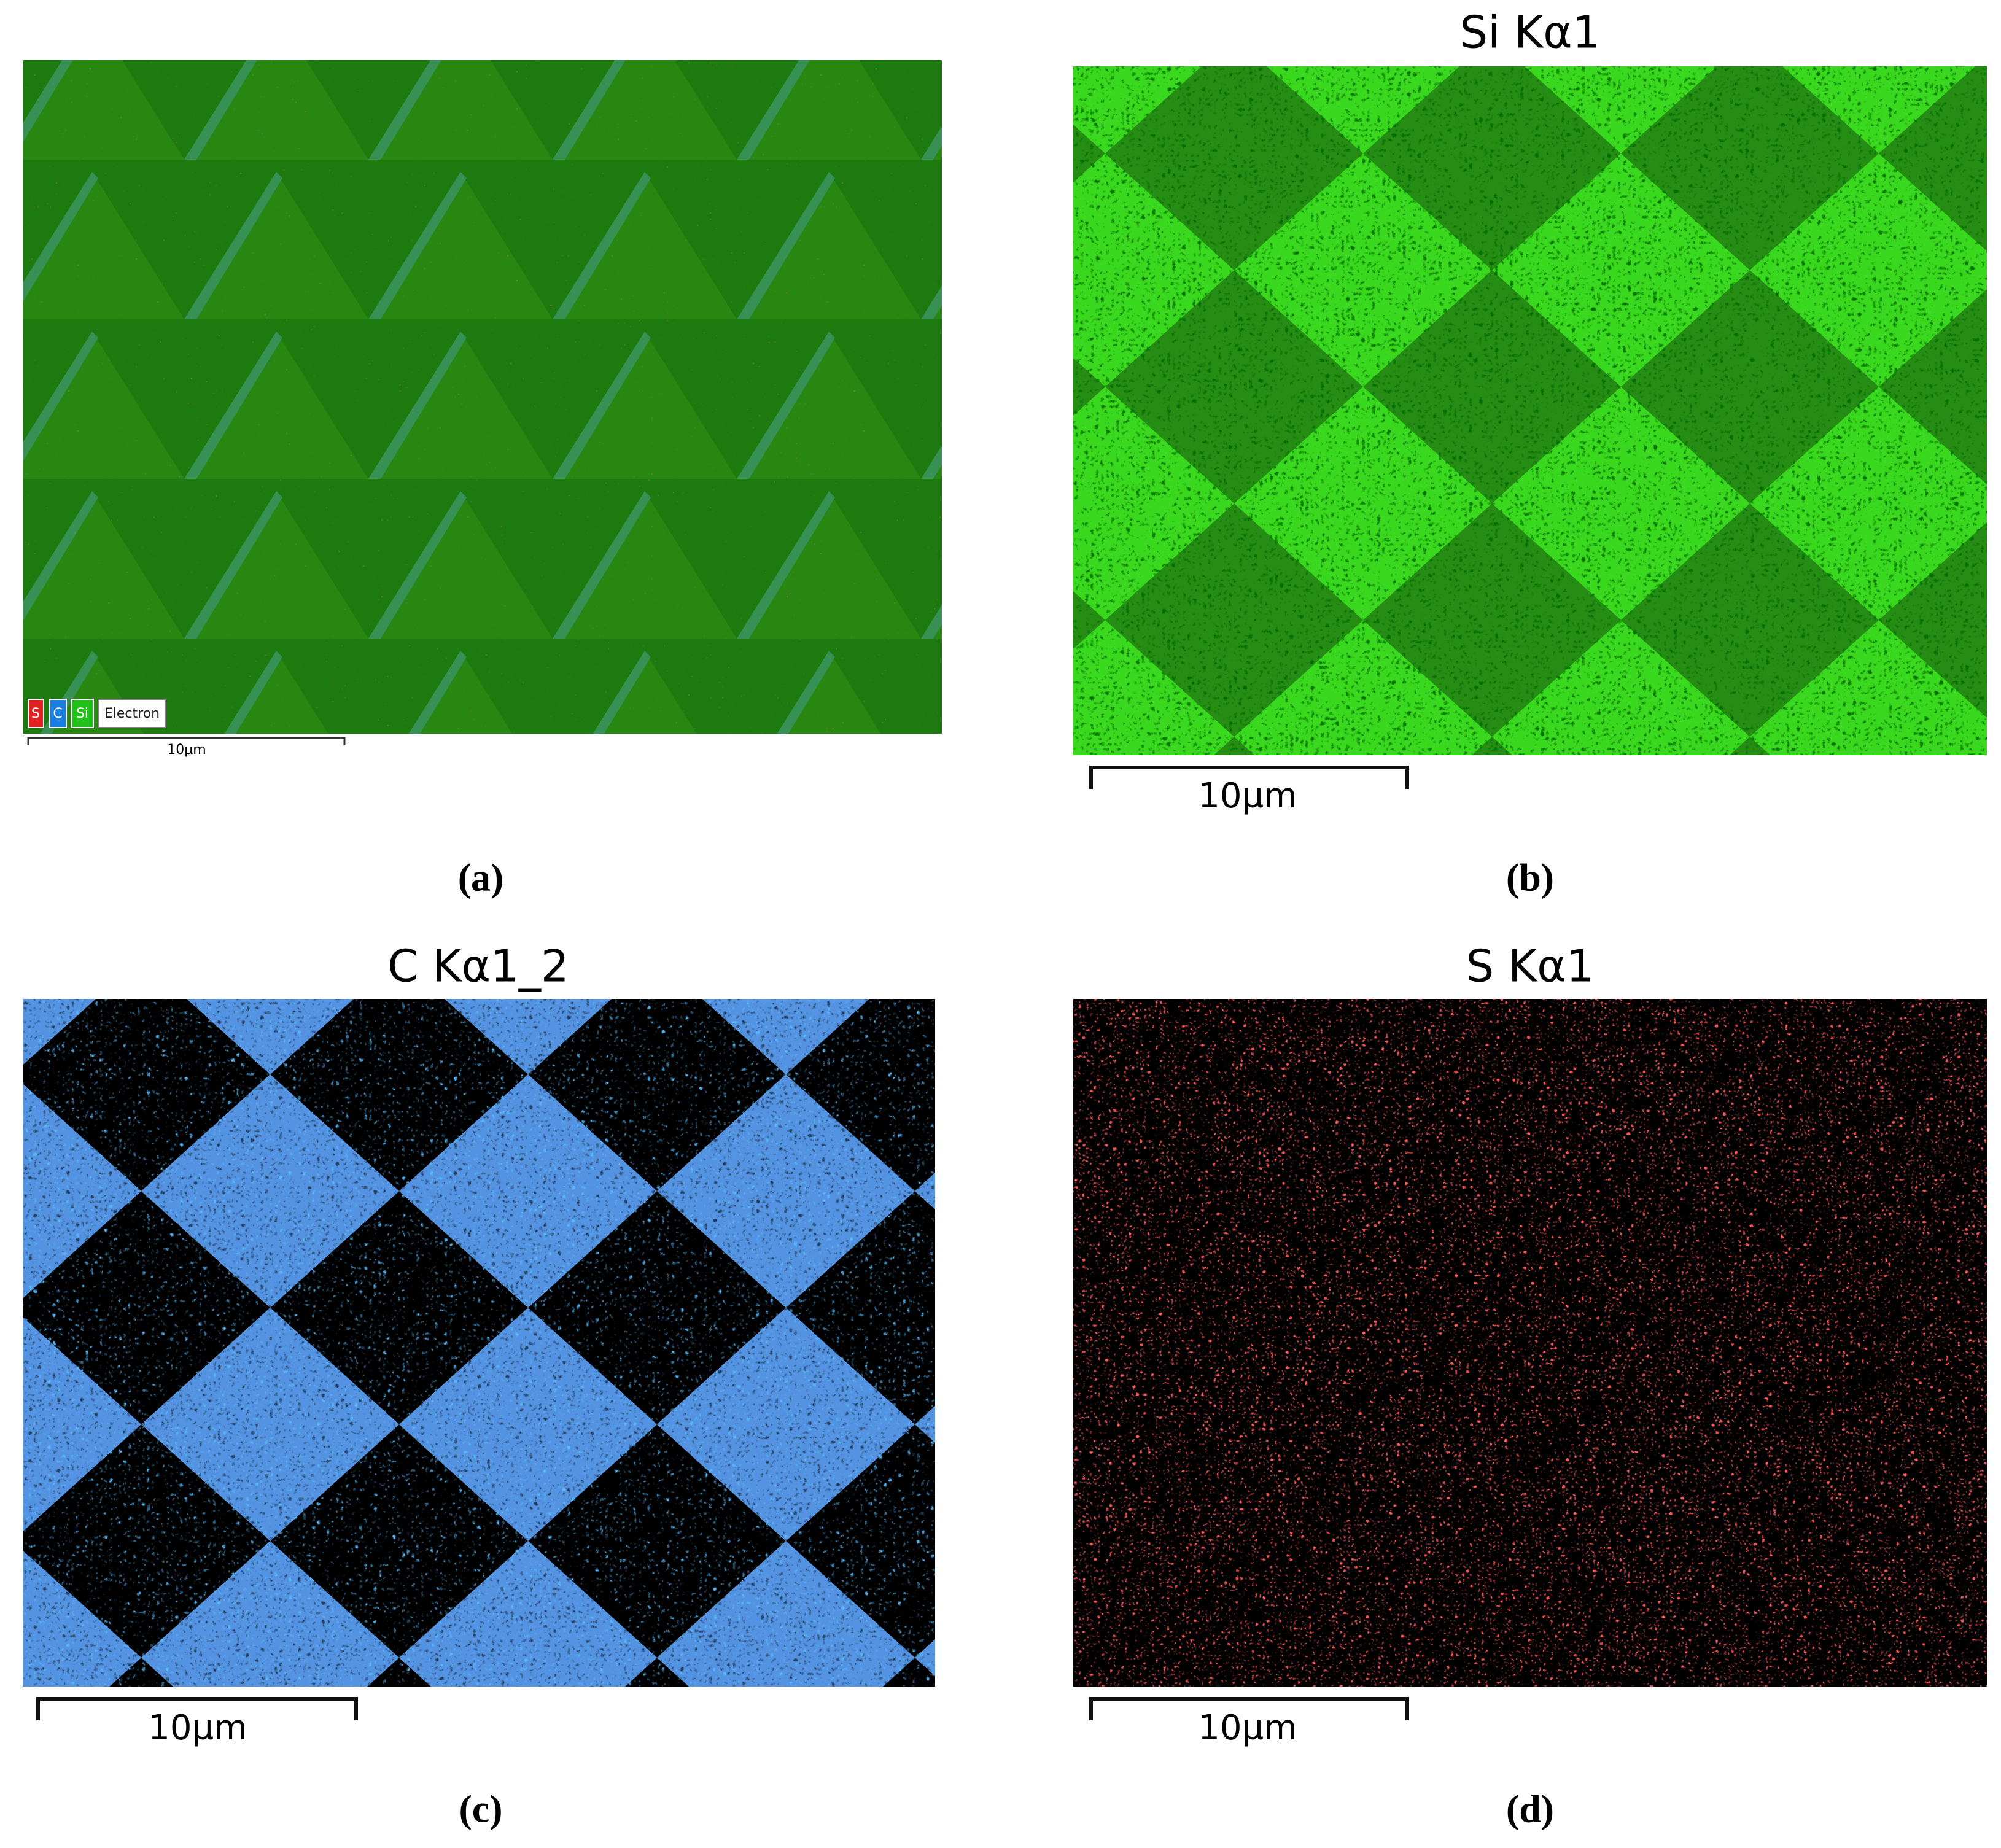 Image resolution: width=2001 pixels, height=1848 pixels. I want to click on legend-label: C, so click(57, 713).